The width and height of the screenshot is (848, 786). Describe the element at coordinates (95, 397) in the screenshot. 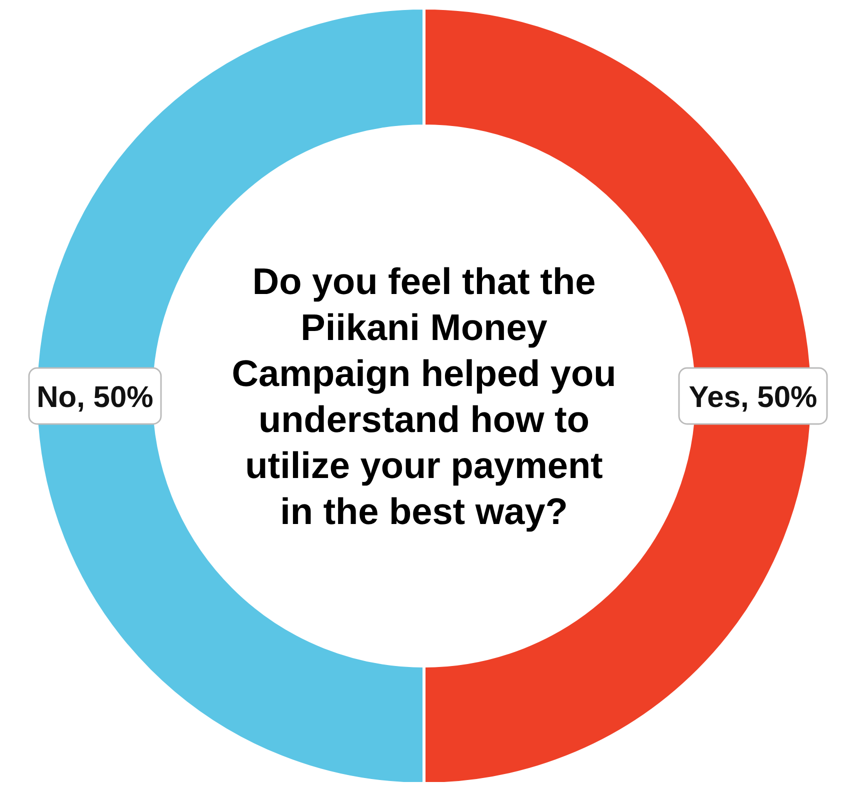

I see `slice-label: No, 50%` at that location.